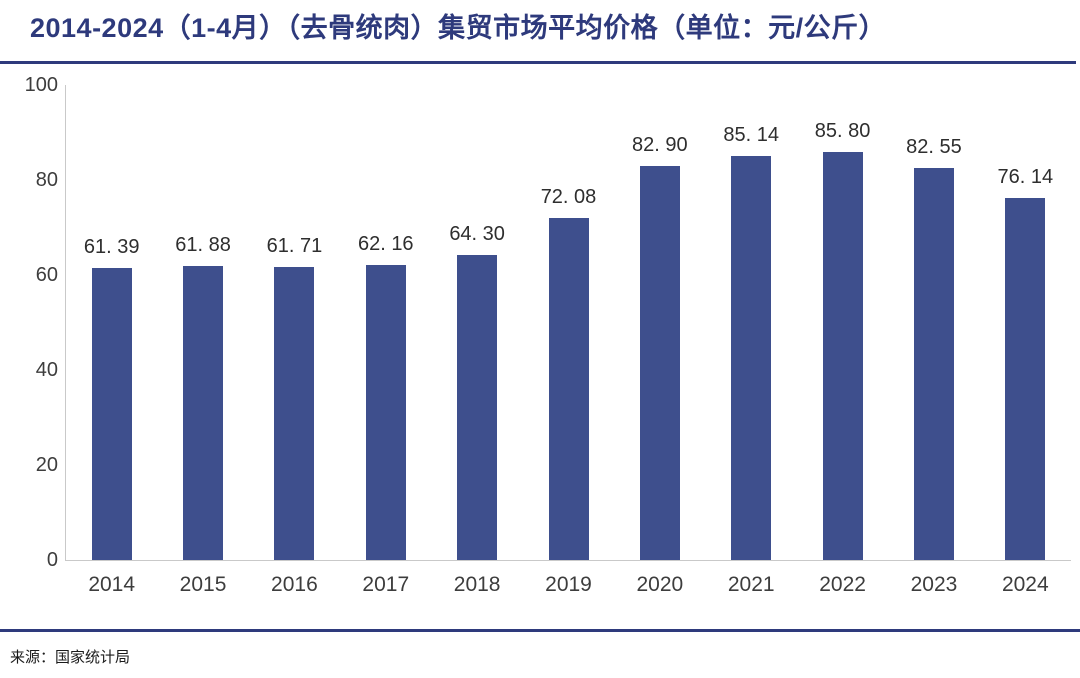 Image resolution: width=1080 pixels, height=678 pixels. I want to click on title-divider, so click(538, 62).